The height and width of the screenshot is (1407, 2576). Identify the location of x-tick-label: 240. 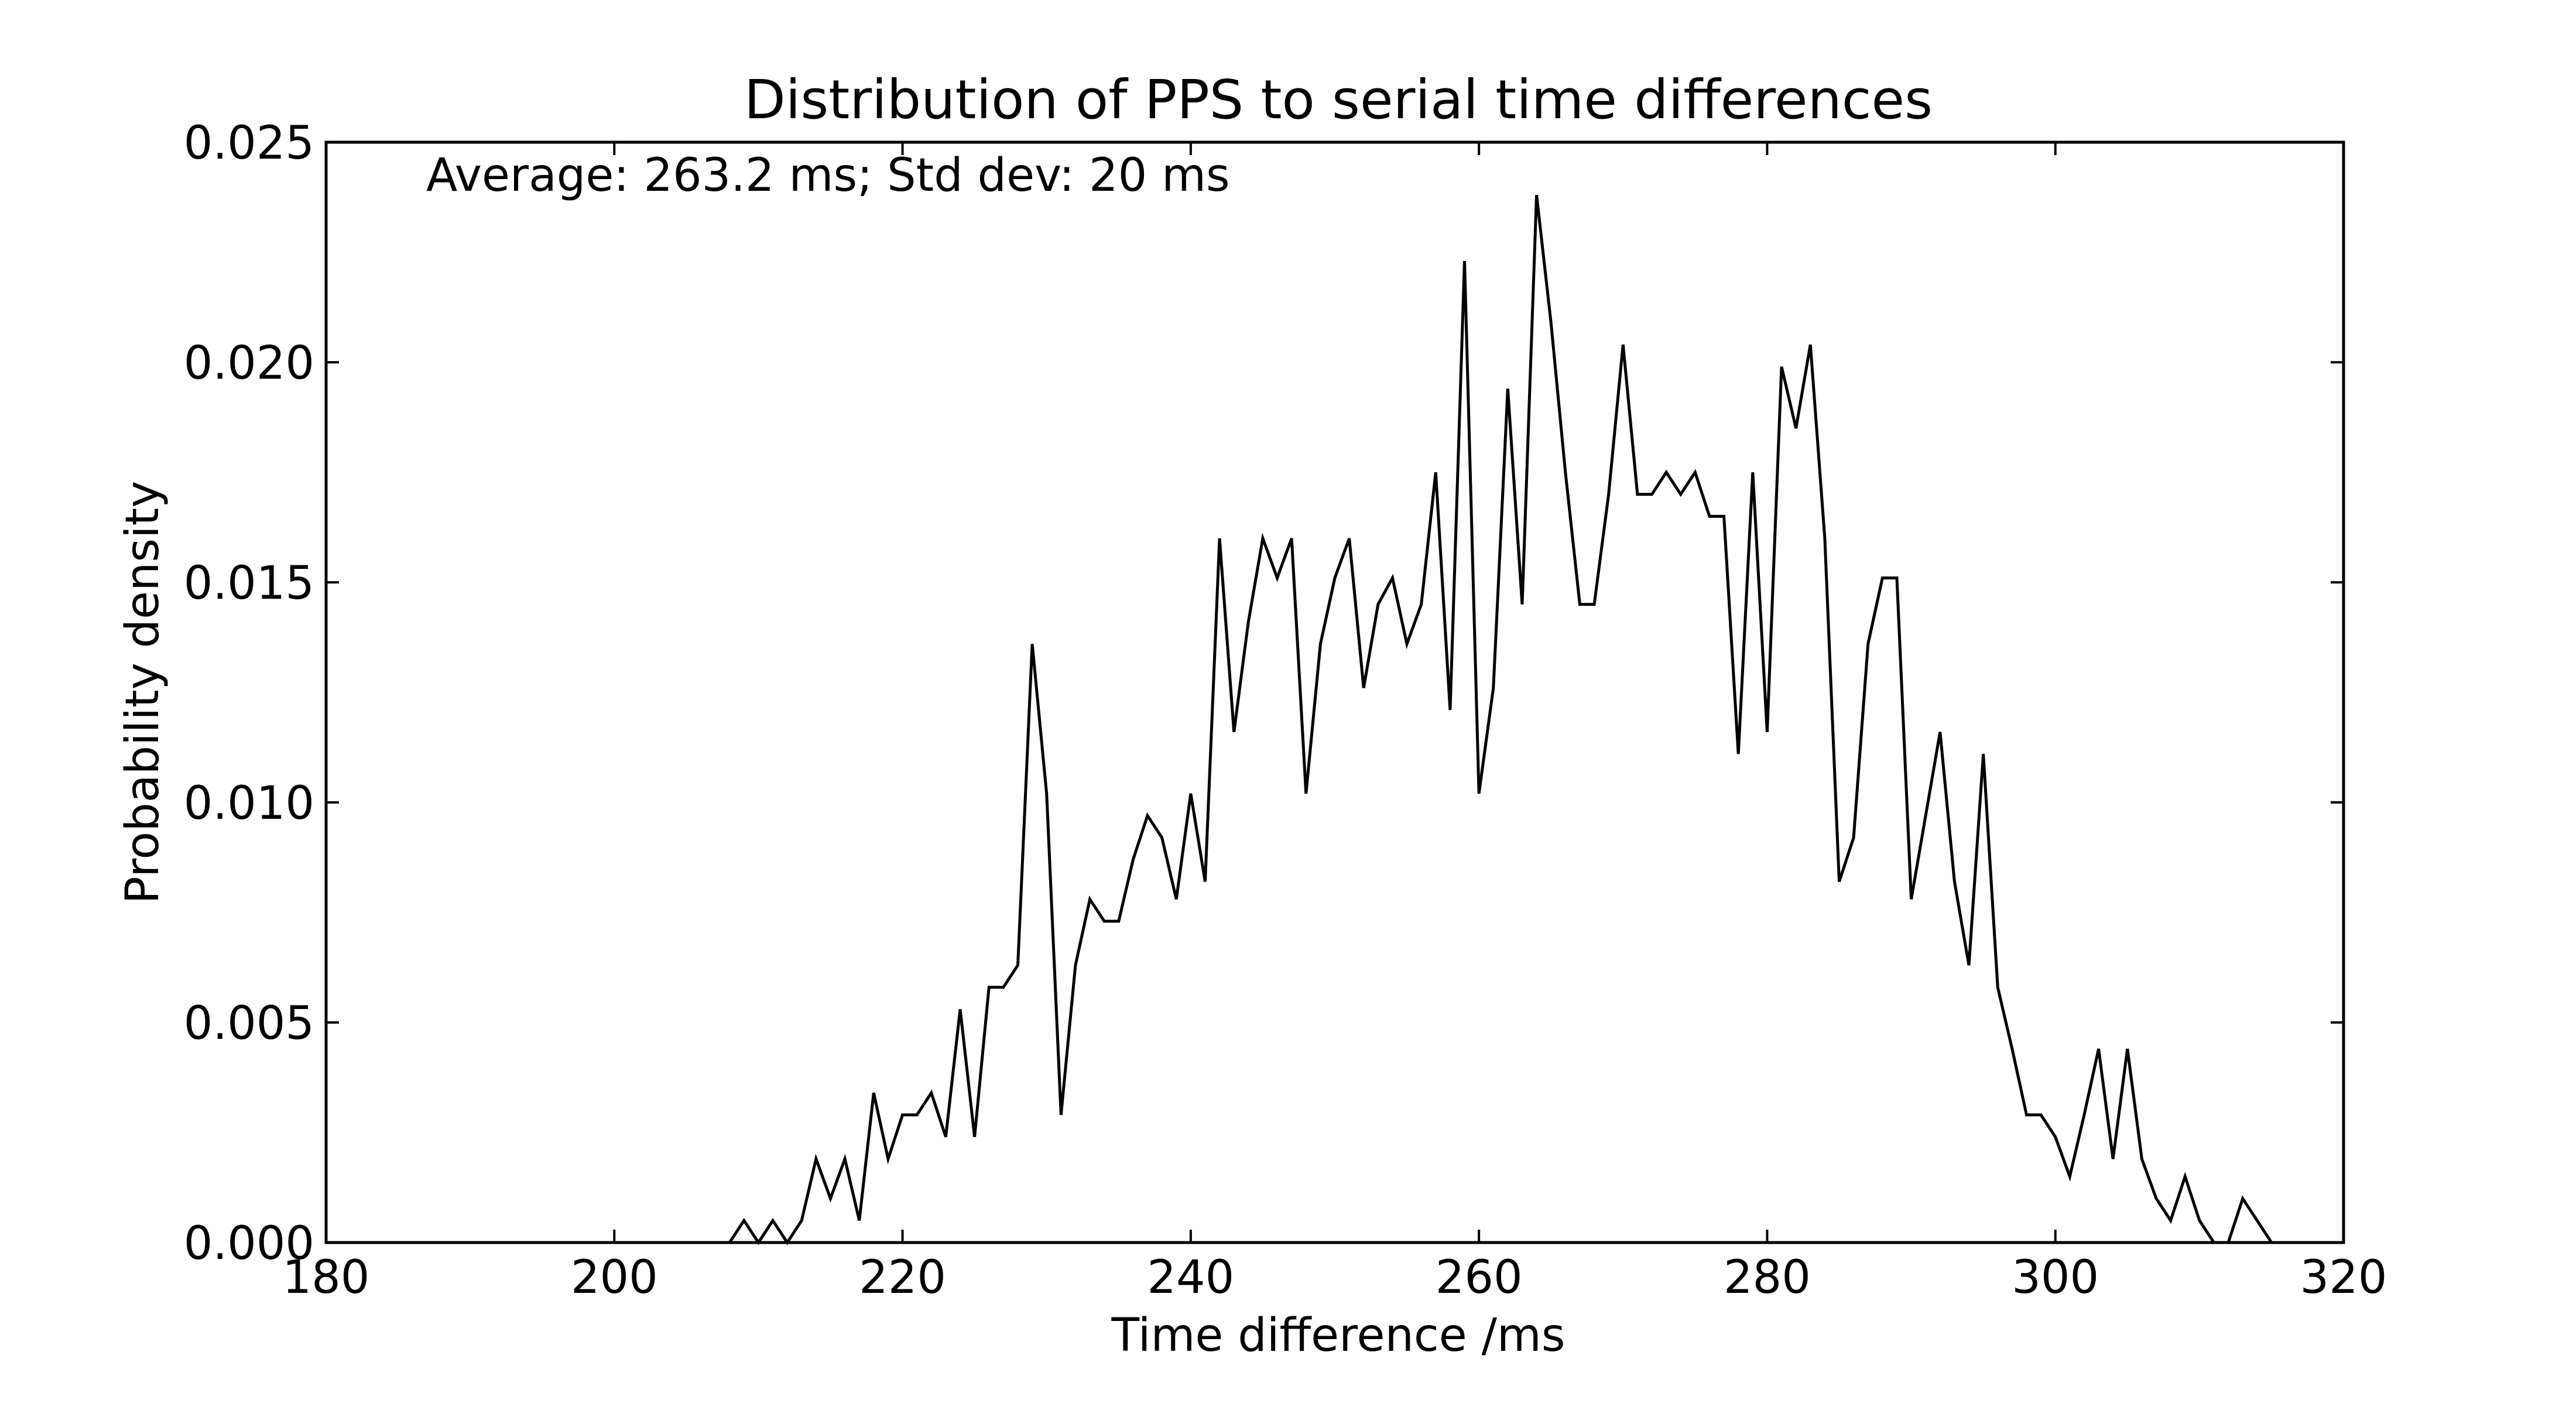
(1190, 1278).